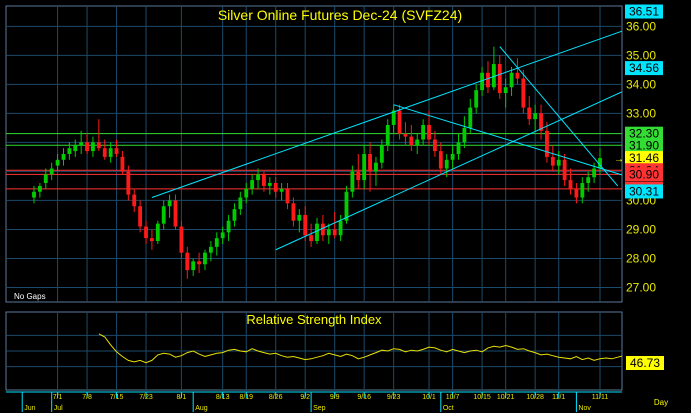 The image size is (691, 413). Describe the element at coordinates (641, 229) in the screenshot. I see `y-tick-label: 29.00` at that location.